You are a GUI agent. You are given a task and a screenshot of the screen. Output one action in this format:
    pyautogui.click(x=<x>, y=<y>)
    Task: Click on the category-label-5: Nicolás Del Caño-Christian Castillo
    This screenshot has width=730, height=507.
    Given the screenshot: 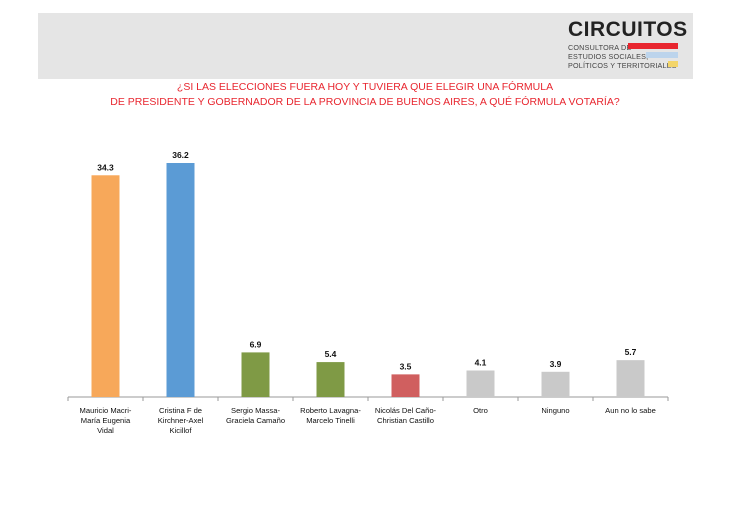 What is the action you would take?
    pyautogui.click(x=406, y=415)
    